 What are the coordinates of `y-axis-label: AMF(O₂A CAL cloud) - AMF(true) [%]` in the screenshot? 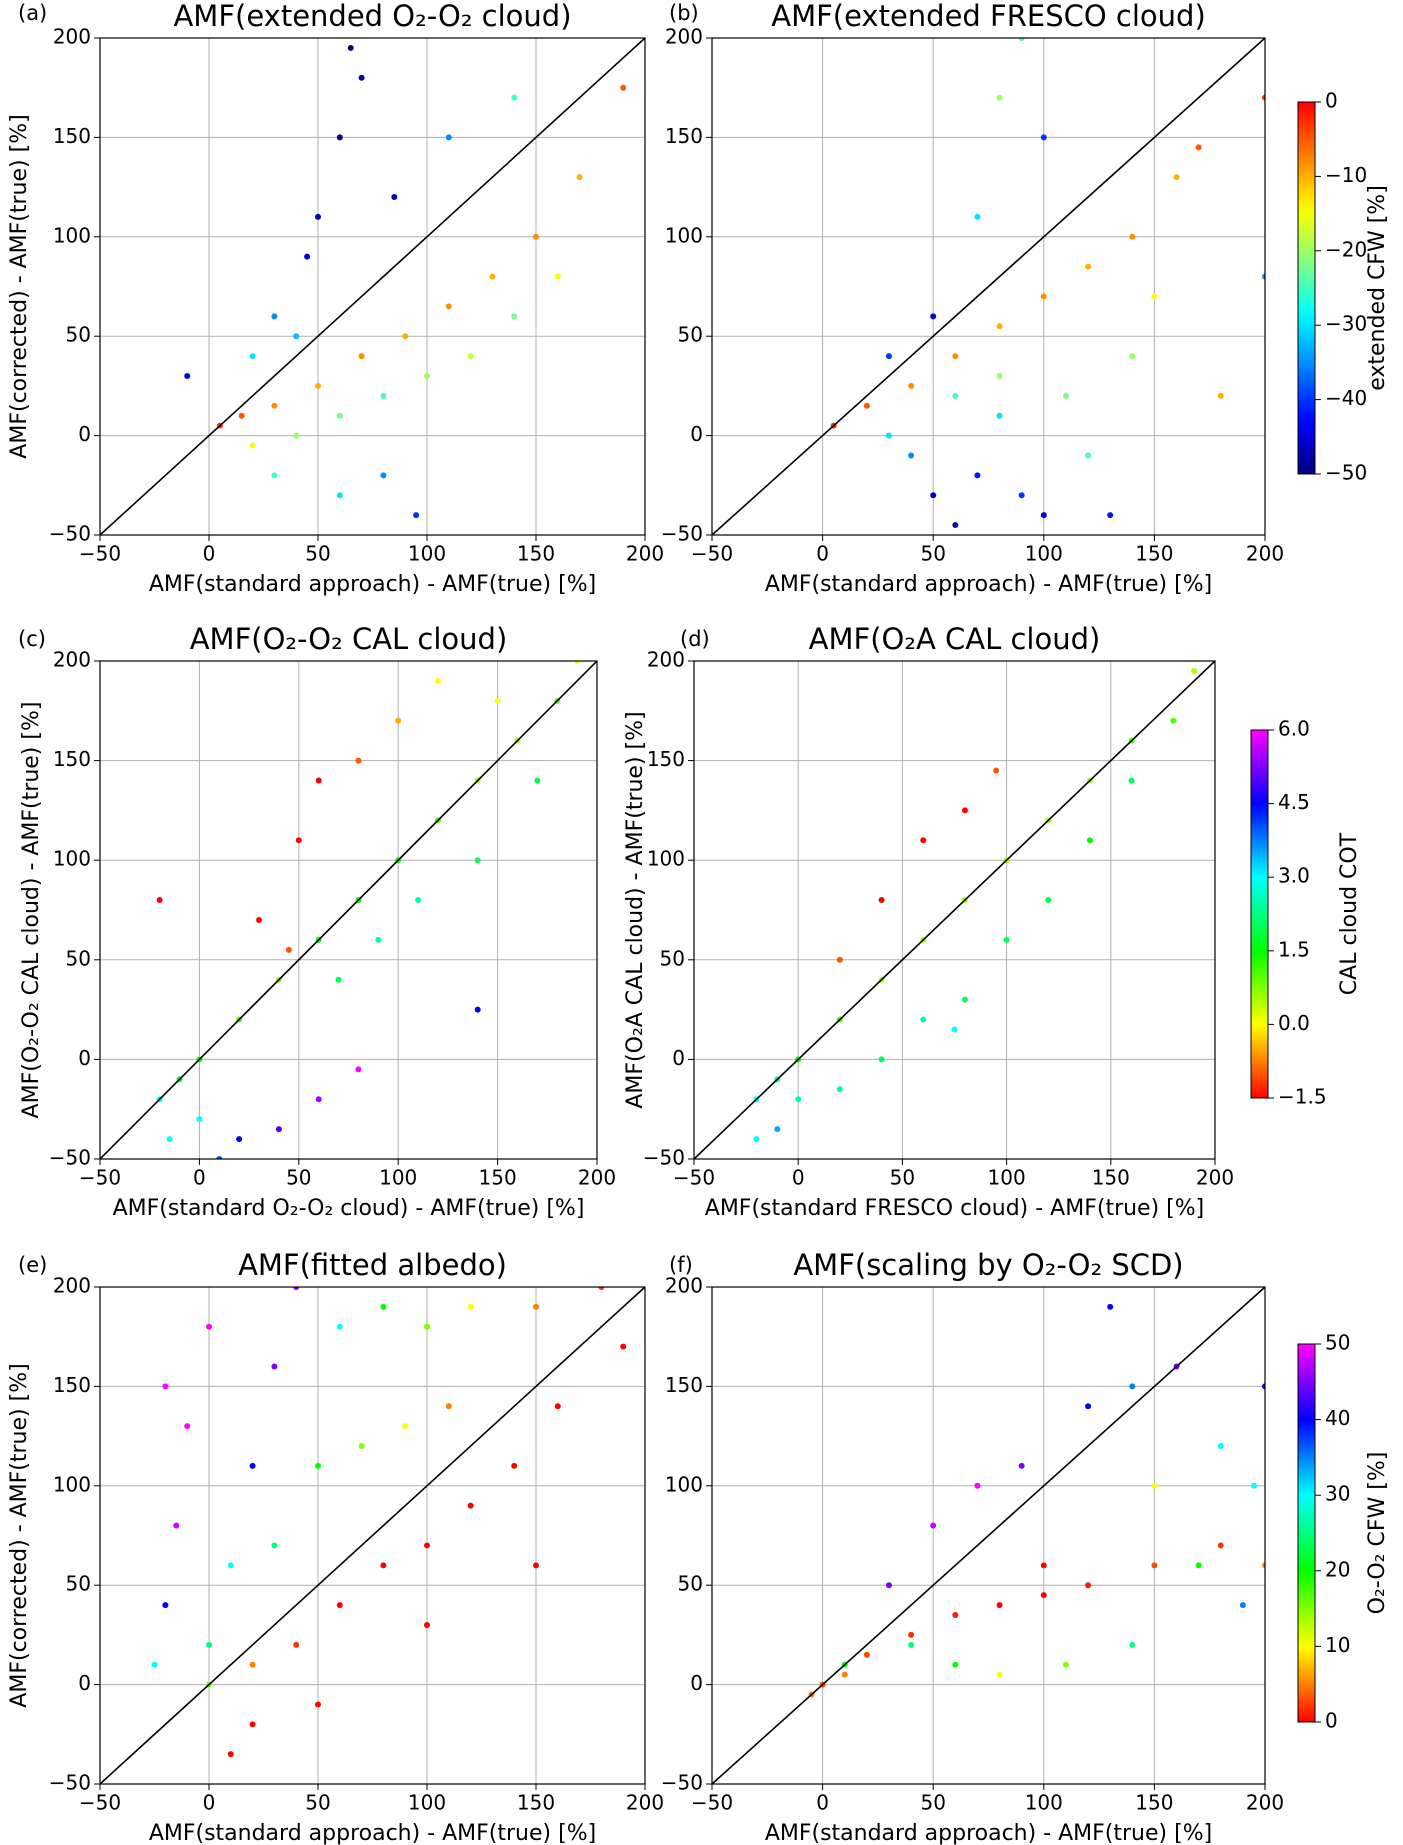 It's located at (635, 909).